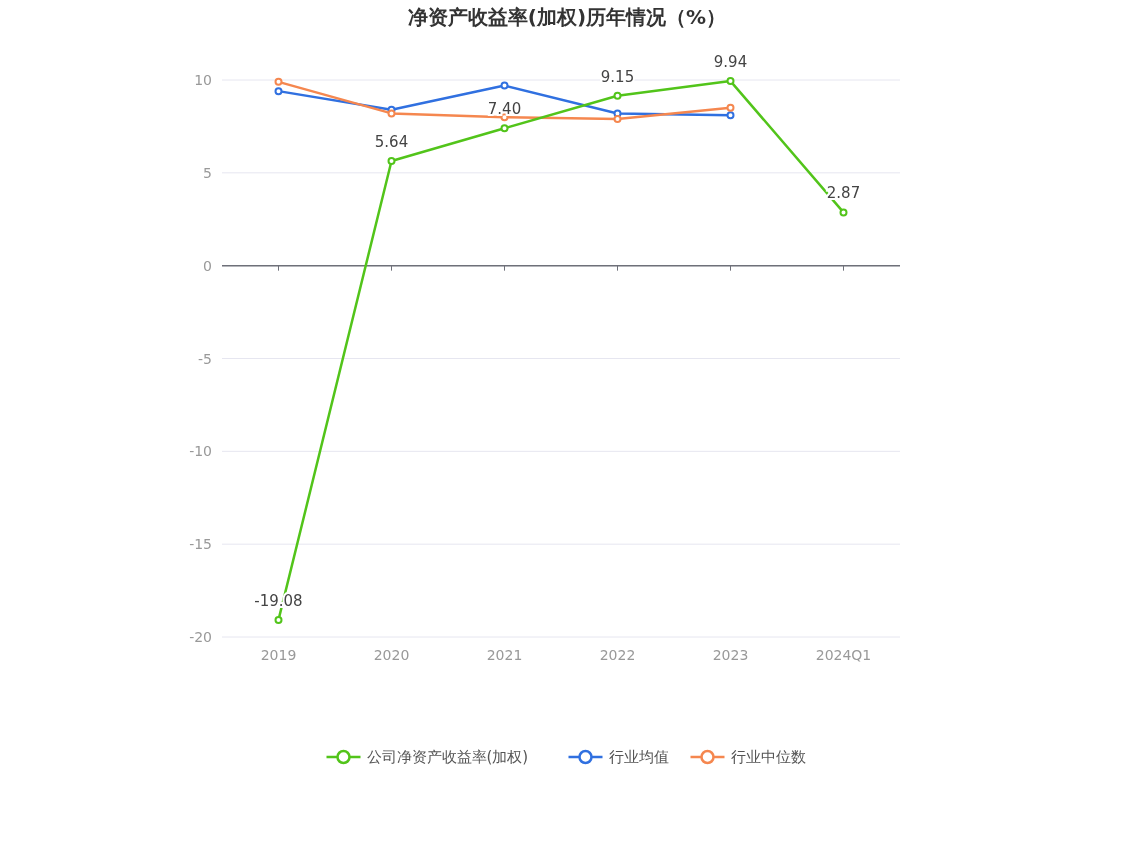 The image size is (1134, 849). I want to click on data-label: 9.15, so click(617, 76).